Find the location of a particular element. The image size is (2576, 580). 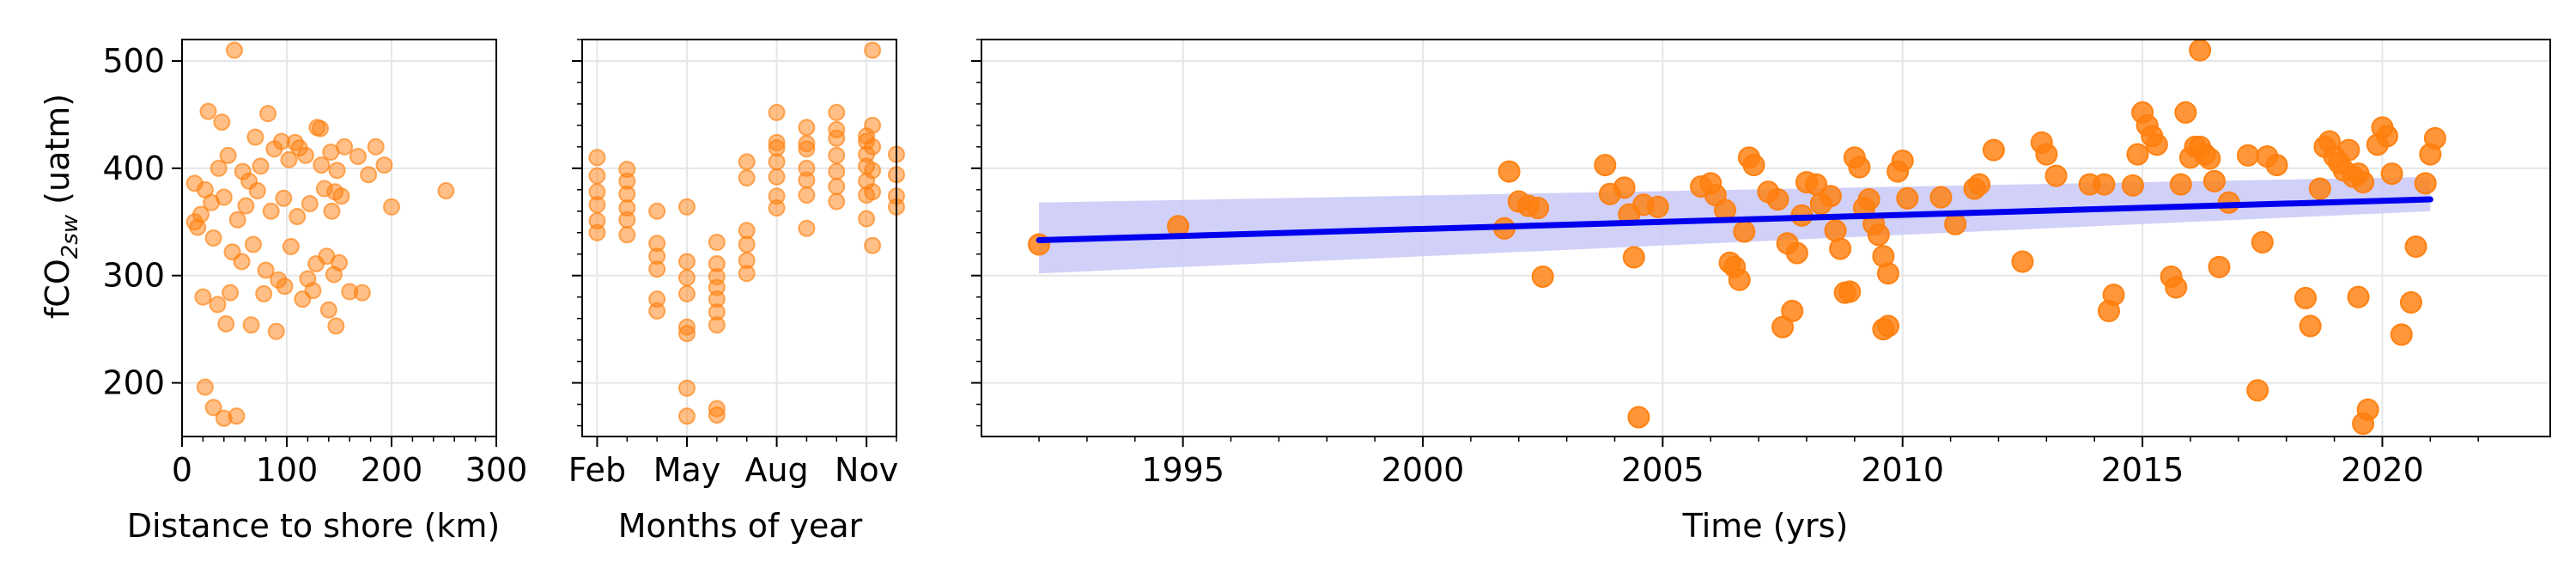

x-tick-label: May is located at coordinates (687, 470).